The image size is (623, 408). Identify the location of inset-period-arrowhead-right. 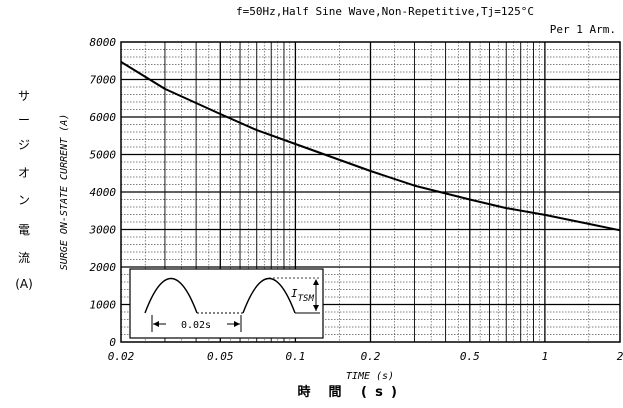
(237, 324).